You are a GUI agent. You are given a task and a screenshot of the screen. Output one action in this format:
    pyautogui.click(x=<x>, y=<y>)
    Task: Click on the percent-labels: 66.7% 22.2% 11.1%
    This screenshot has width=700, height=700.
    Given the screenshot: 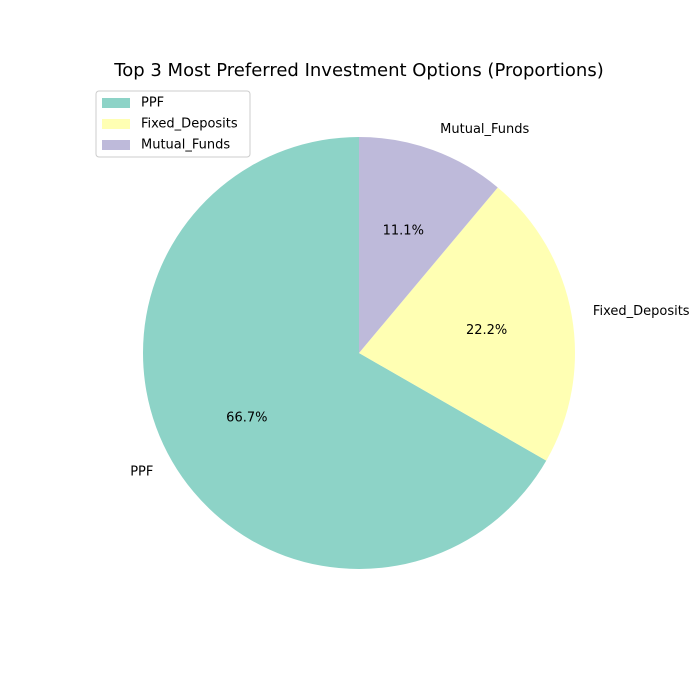 What is the action you would take?
    pyautogui.click(x=366, y=325)
    